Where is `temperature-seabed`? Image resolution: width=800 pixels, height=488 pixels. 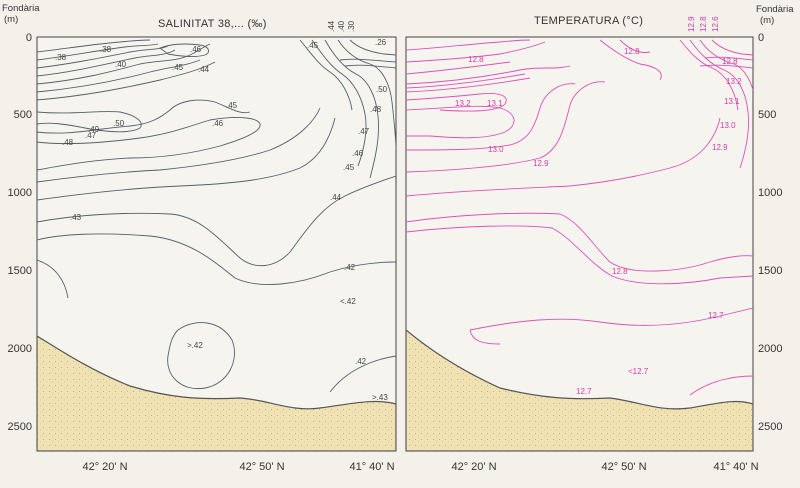 temperature-seabed is located at coordinates (579, 390).